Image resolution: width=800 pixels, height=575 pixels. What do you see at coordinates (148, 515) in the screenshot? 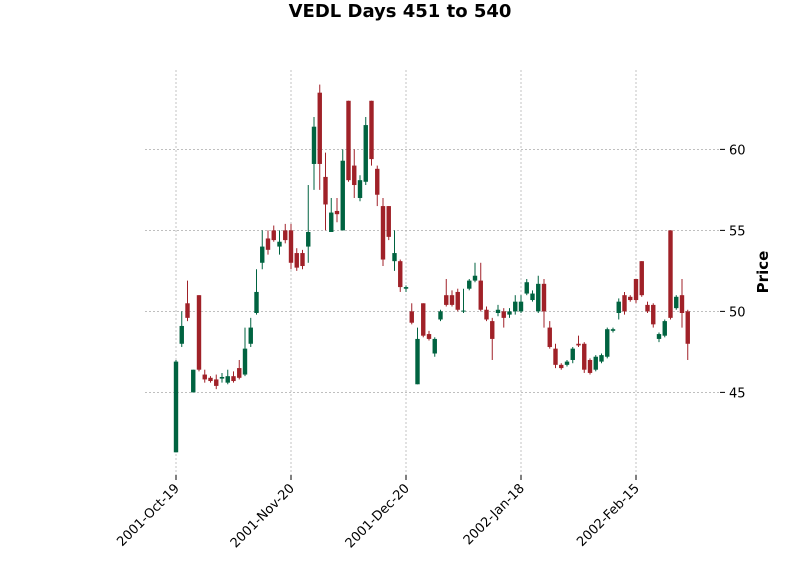
I see `x-tick-label: 2001-Oct-19` at bounding box center [148, 515].